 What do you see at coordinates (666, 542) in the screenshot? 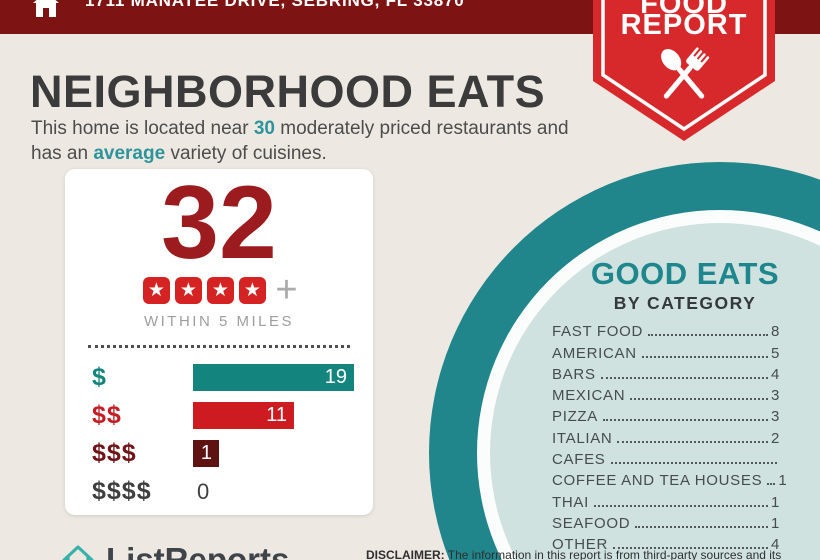
I see `category-row: OTHER 4` at bounding box center [666, 542].